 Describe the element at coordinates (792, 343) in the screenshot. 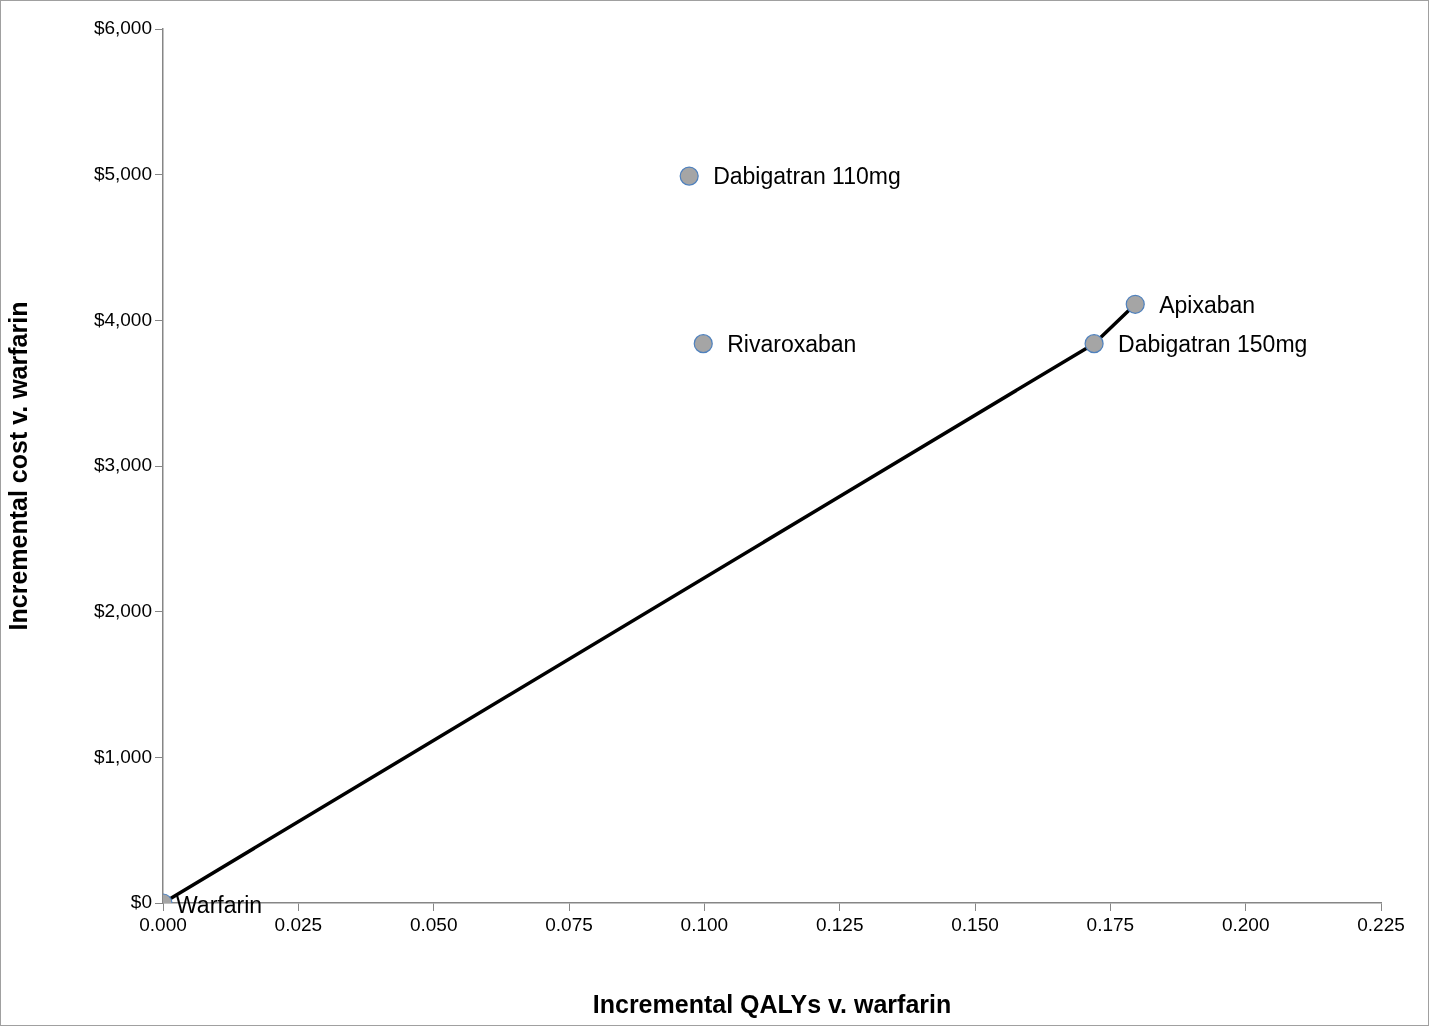

I see `annotation: Rivaroxaban` at that location.